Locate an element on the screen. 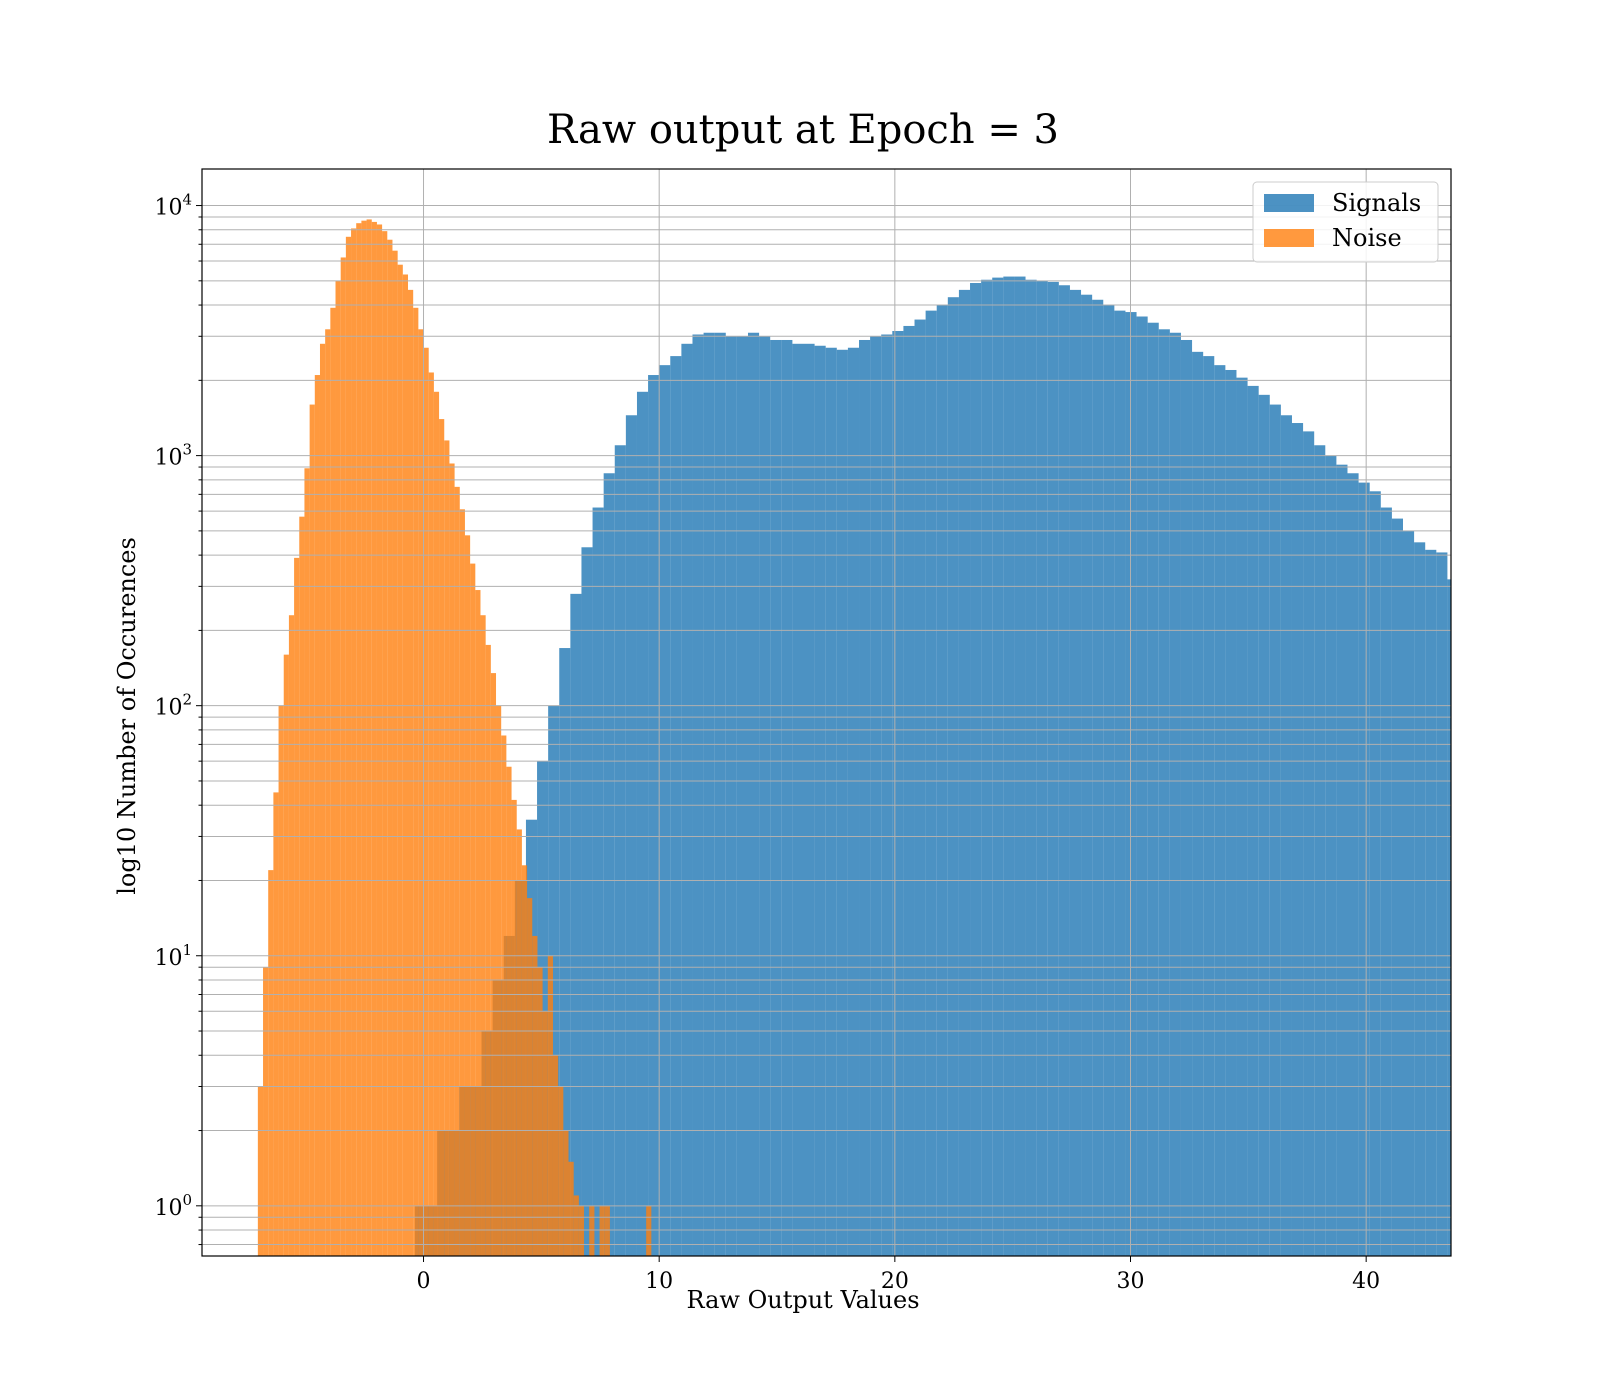  y-tick-label: 10⁰ is located at coordinates (173, 1206).